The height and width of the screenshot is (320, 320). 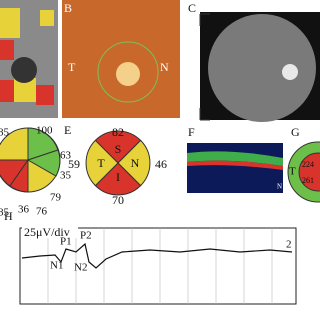 I want to click on bracket, so click(x=204, y=67).